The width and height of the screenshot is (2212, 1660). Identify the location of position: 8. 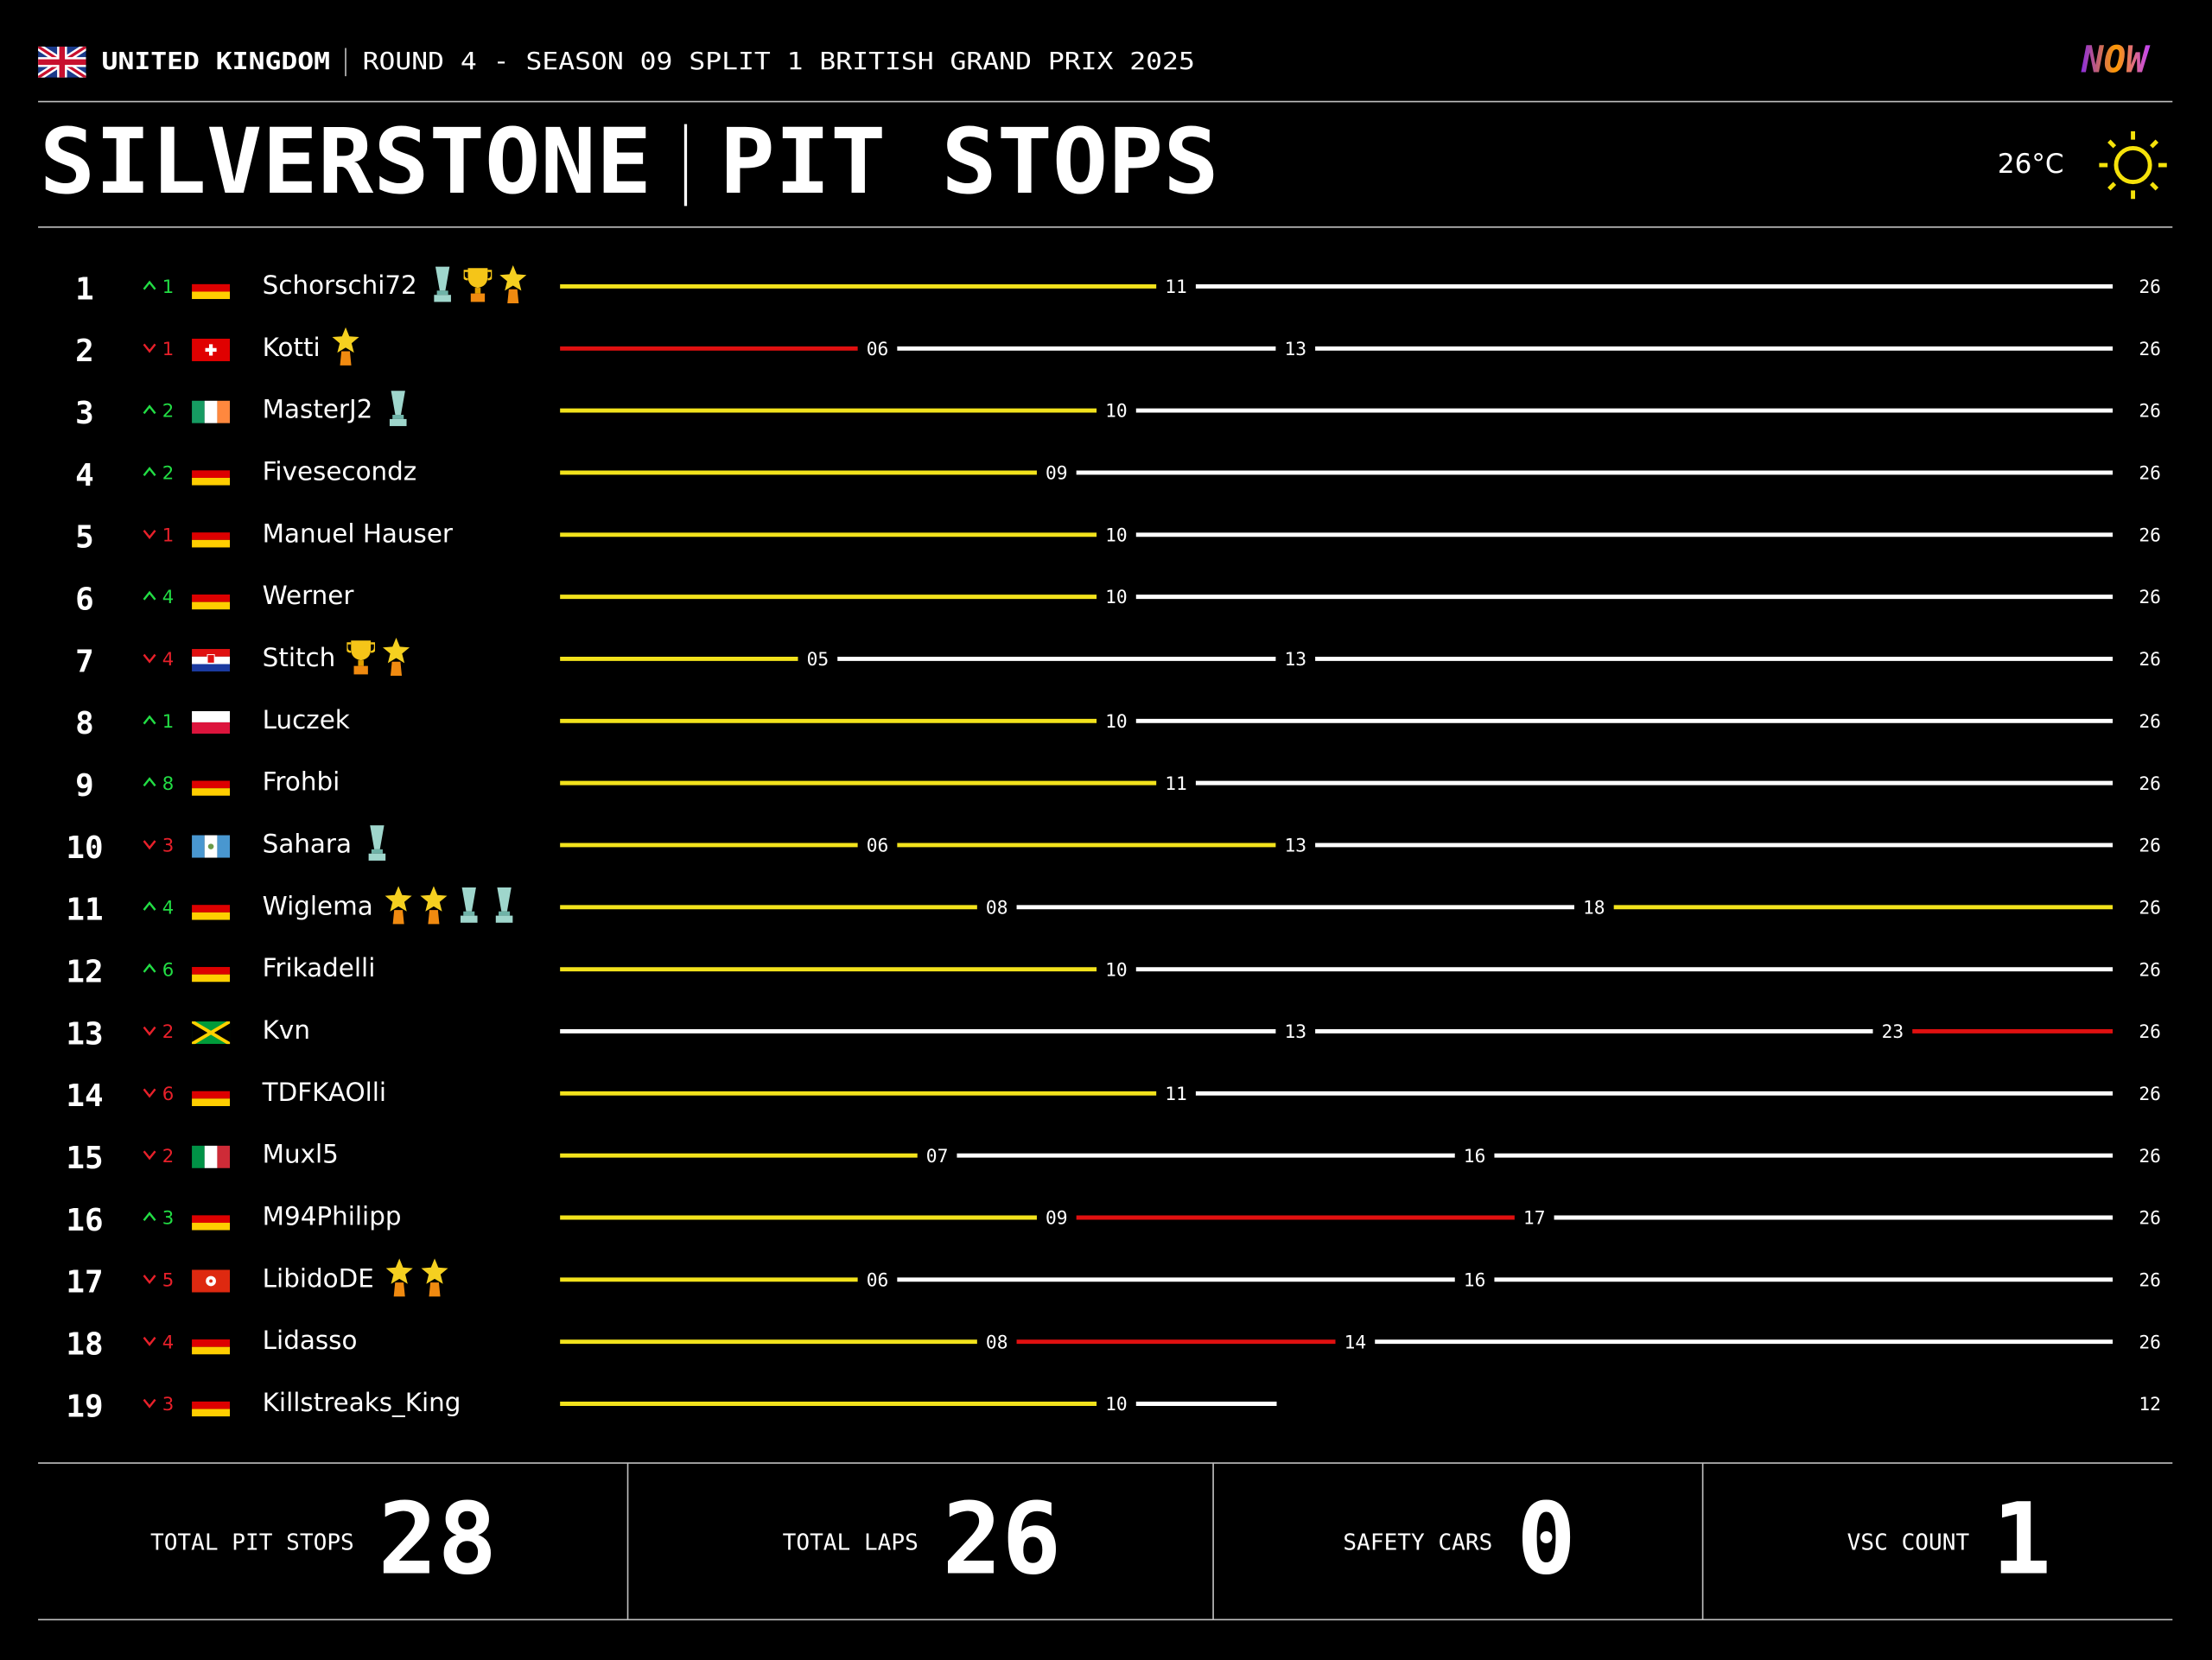
(84, 723).